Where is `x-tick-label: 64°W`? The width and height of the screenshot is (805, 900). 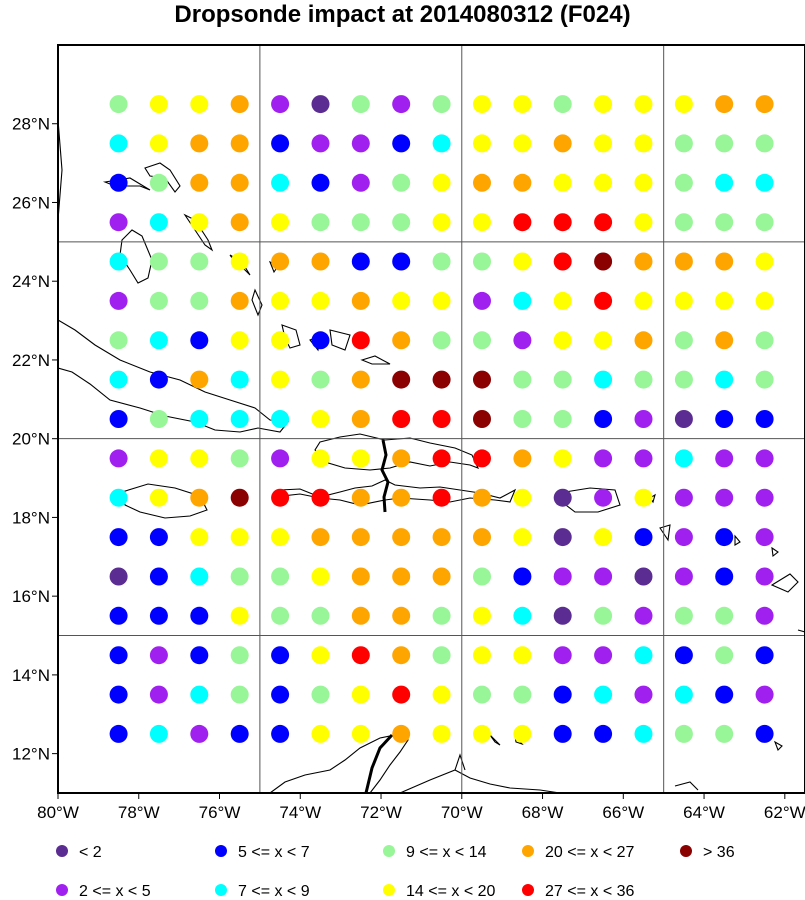 x-tick-label: 64°W is located at coordinates (704, 812).